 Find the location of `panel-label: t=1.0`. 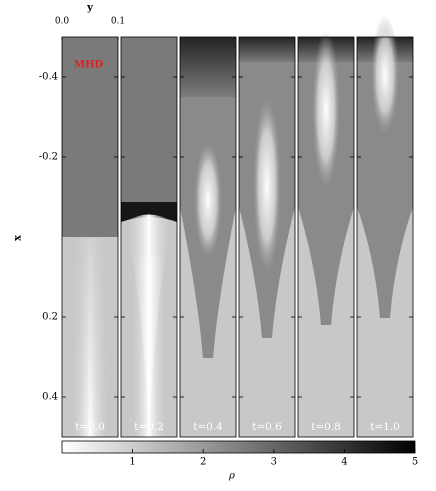

panel-label: t=1.0 is located at coordinates (385, 427).